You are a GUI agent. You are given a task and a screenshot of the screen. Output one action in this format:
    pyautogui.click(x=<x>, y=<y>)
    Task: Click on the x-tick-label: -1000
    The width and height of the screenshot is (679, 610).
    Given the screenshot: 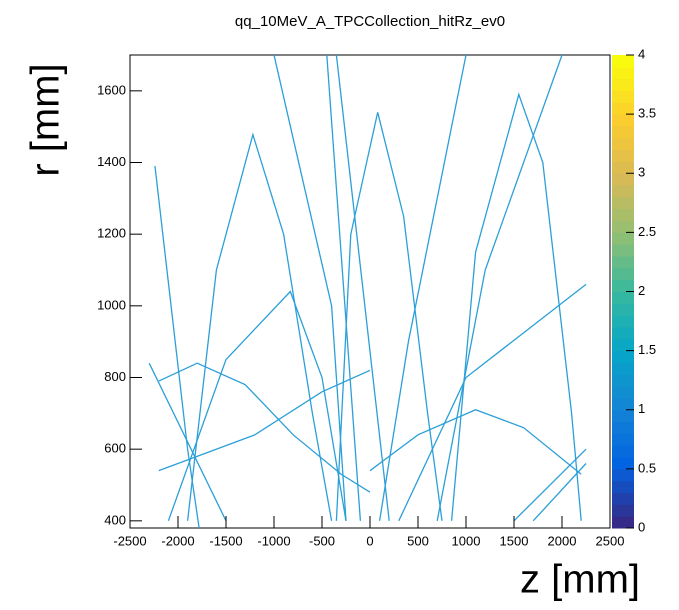 What is the action you would take?
    pyautogui.click(x=273, y=540)
    